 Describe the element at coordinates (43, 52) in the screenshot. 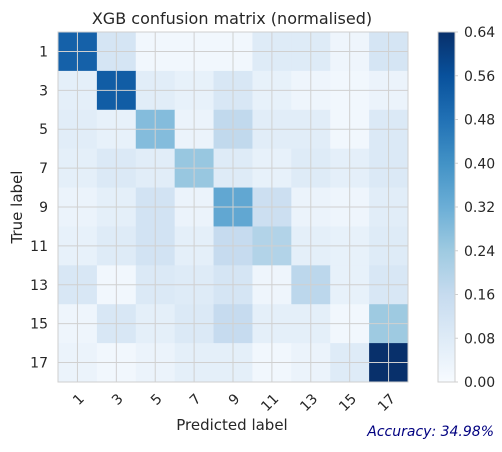

I see `y-tick-label: 1` at that location.